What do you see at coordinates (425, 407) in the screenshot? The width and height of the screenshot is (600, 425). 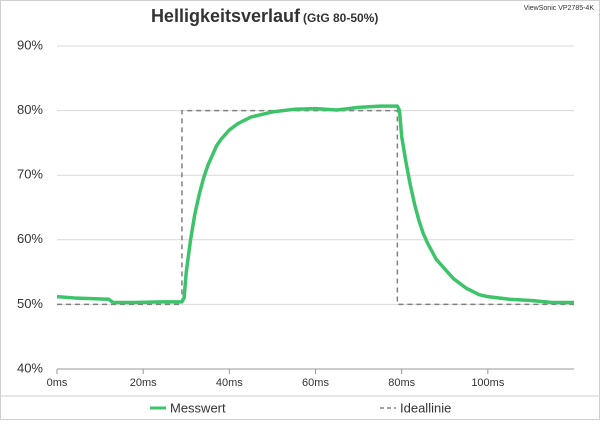 I see `legend-label: Ideallinie` at bounding box center [425, 407].